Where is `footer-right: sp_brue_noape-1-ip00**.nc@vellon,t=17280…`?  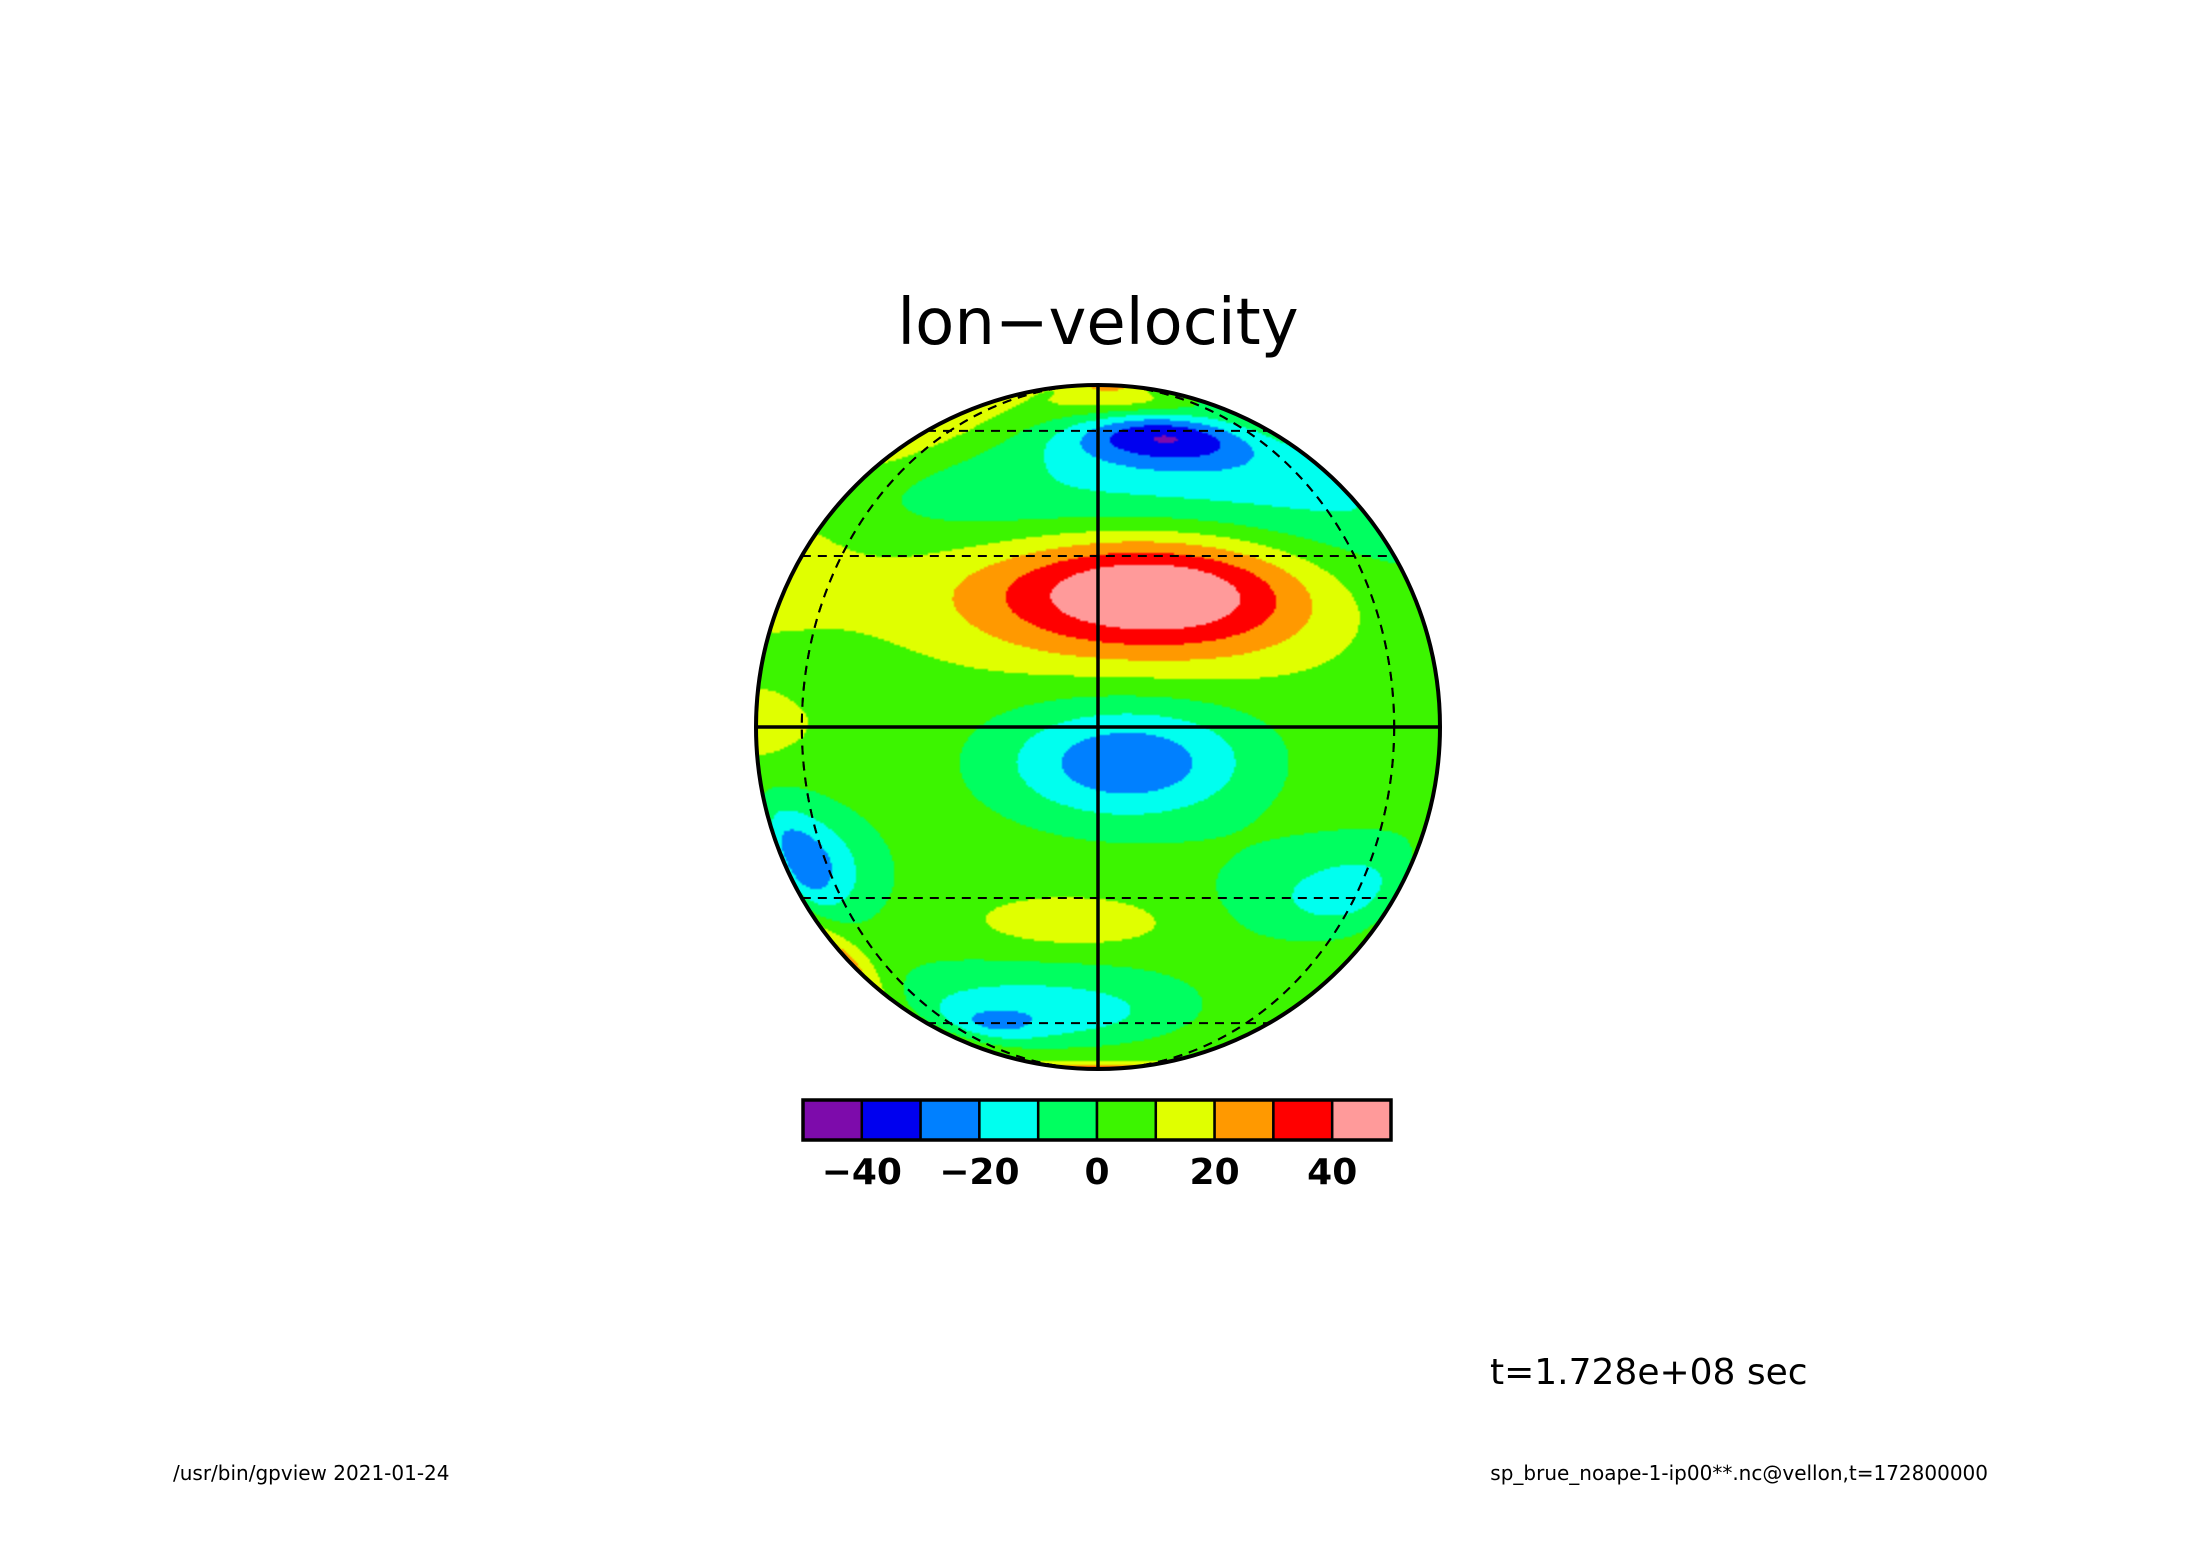
footer-right: sp_brue_noape-1-ip00**.nc@vellon,t=17280… is located at coordinates (1739, 1473).